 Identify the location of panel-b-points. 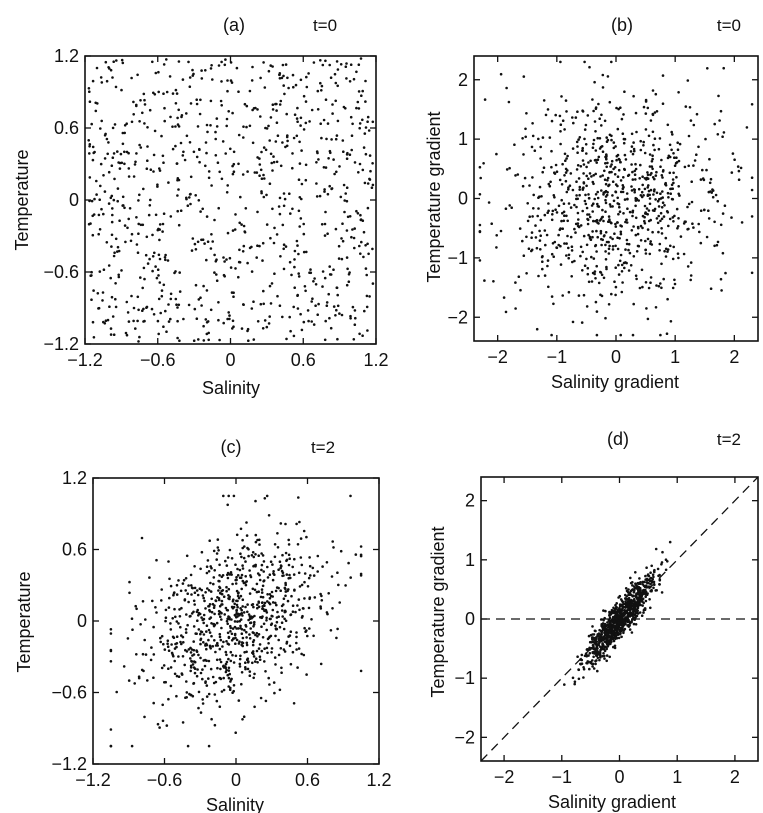
(616, 198).